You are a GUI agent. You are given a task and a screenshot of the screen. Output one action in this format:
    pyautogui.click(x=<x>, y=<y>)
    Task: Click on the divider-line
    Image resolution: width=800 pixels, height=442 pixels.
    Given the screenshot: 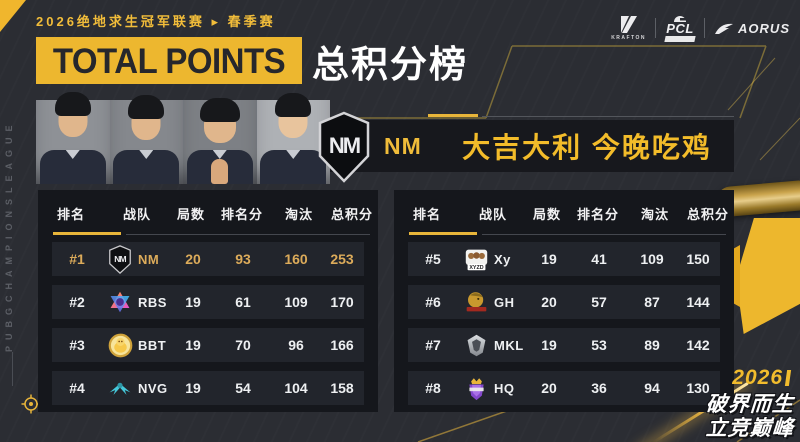 What is the action you would take?
    pyautogui.click(x=608, y=116)
    